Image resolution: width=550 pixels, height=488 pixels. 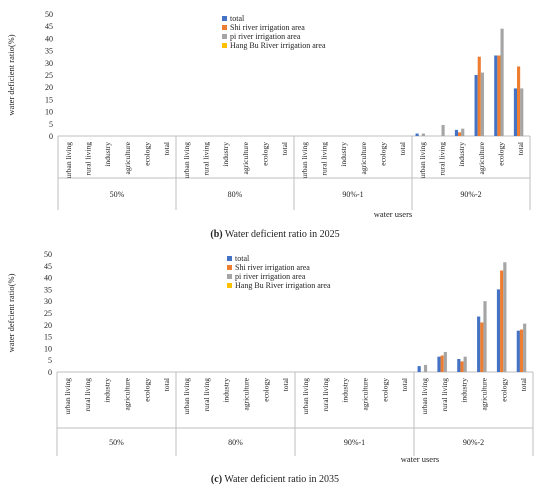 What do you see at coordinates (116, 442) in the screenshot?
I see `group-label: 50%` at bounding box center [116, 442].